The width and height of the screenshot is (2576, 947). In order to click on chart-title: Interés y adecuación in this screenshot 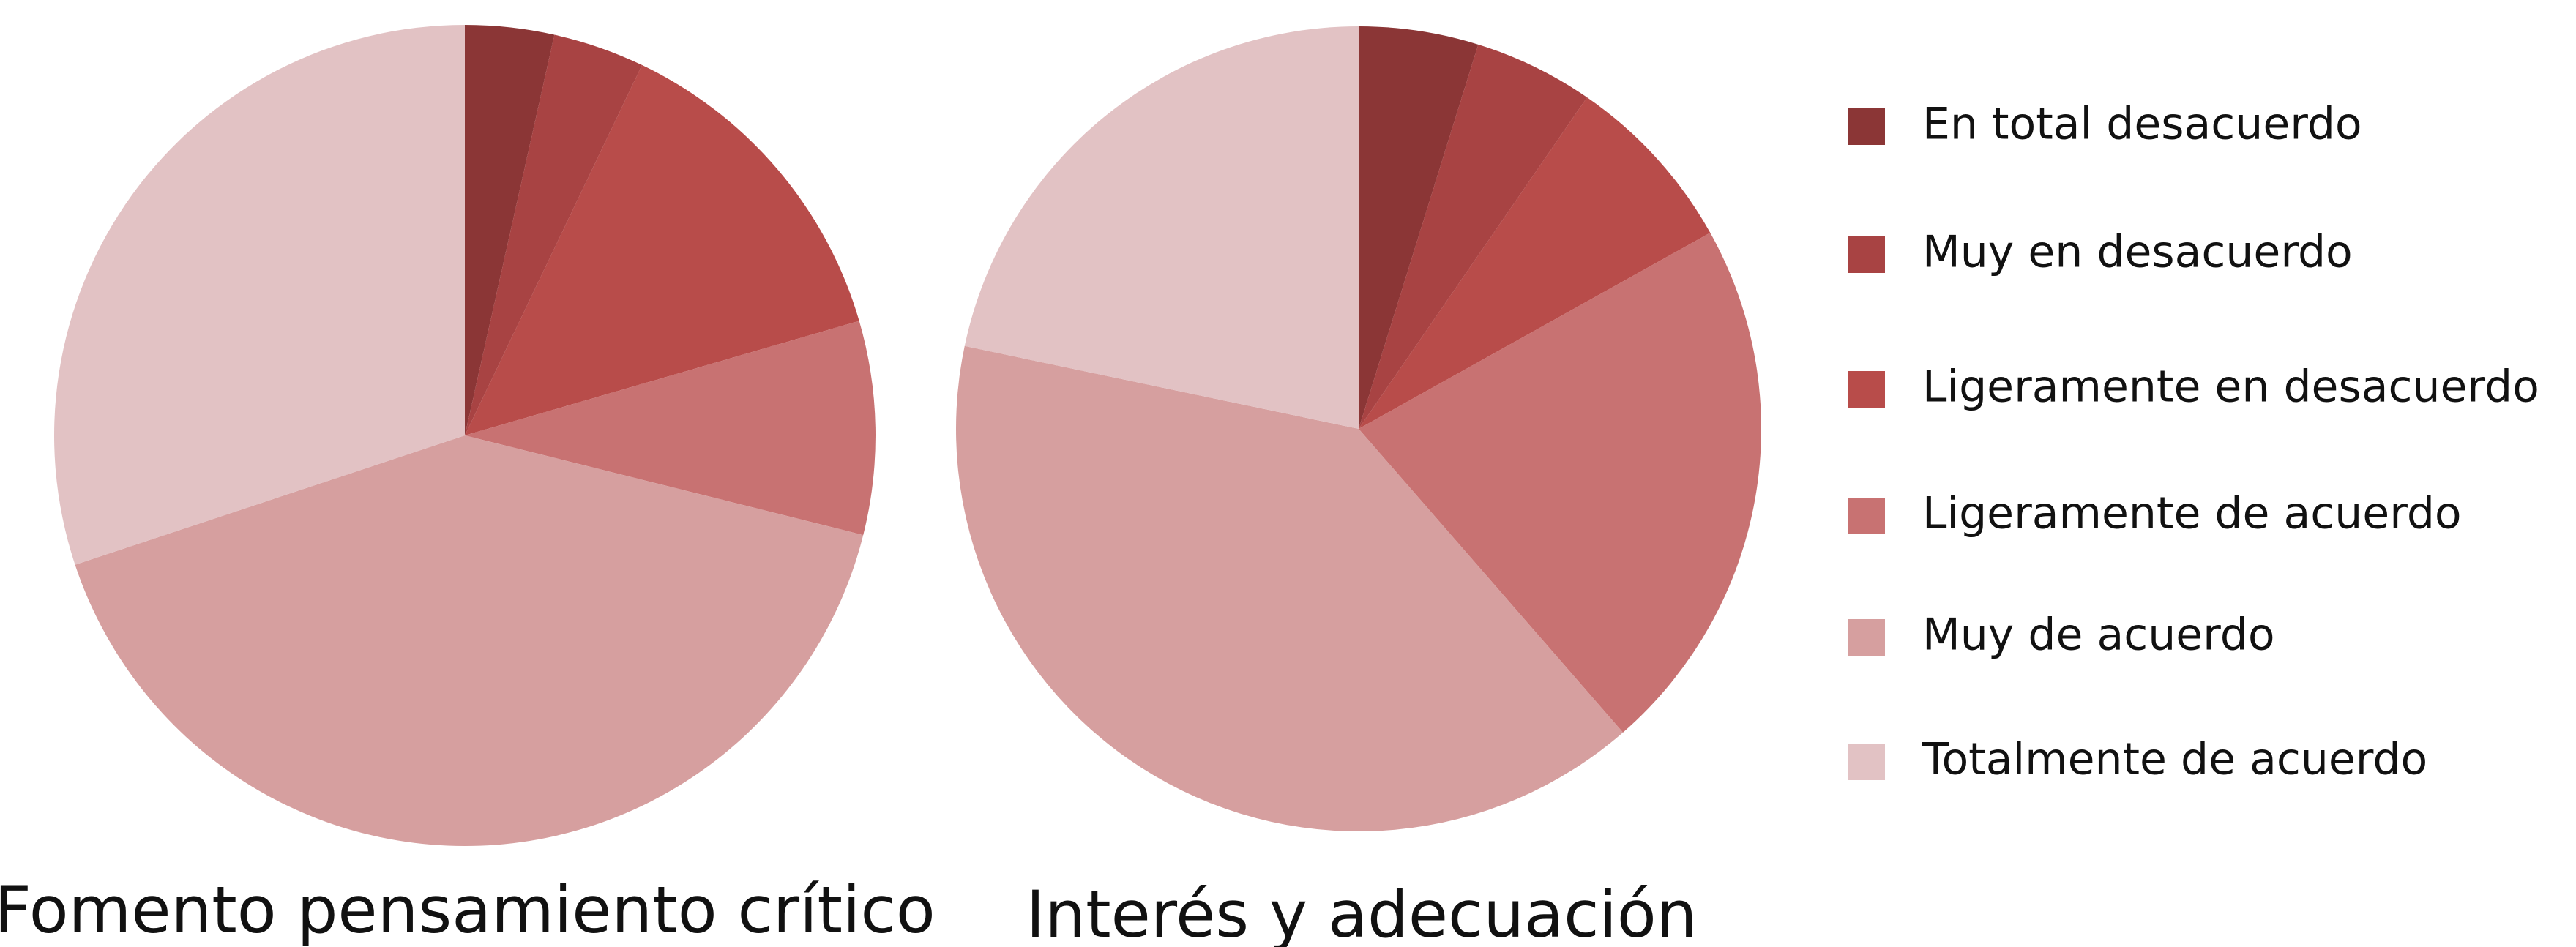, I will do `click(1361, 912)`.